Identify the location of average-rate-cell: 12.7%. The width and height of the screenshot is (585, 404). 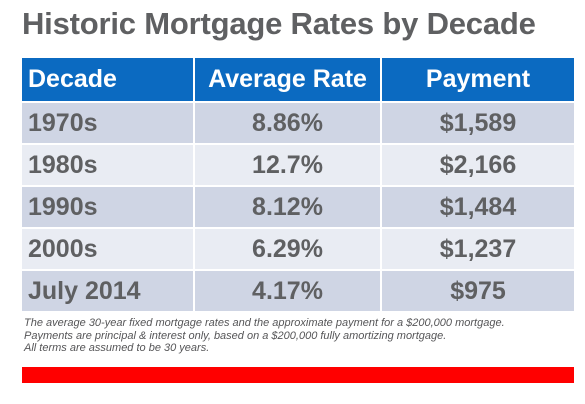
(288, 164).